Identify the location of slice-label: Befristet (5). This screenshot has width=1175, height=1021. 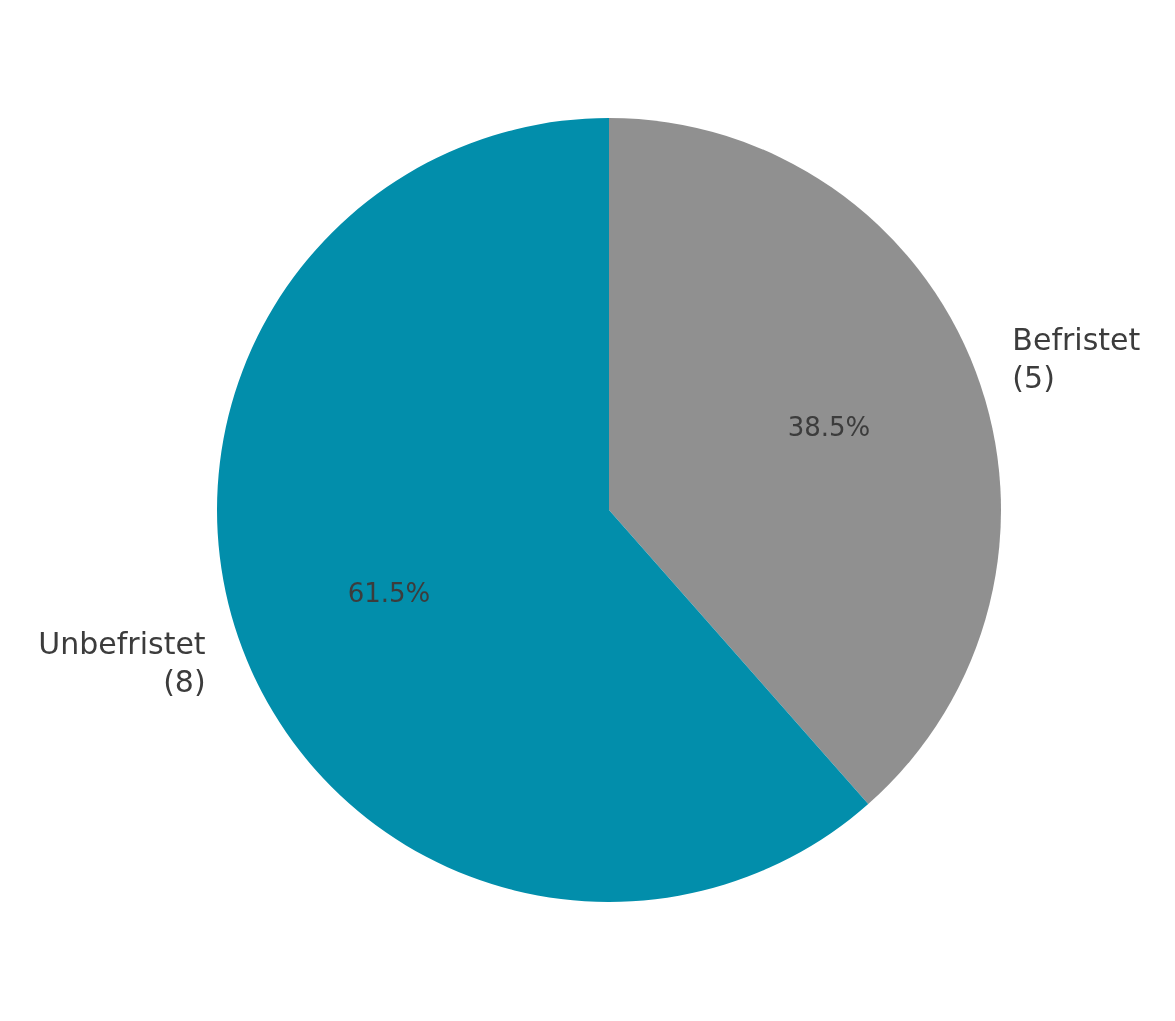
(1076, 358).